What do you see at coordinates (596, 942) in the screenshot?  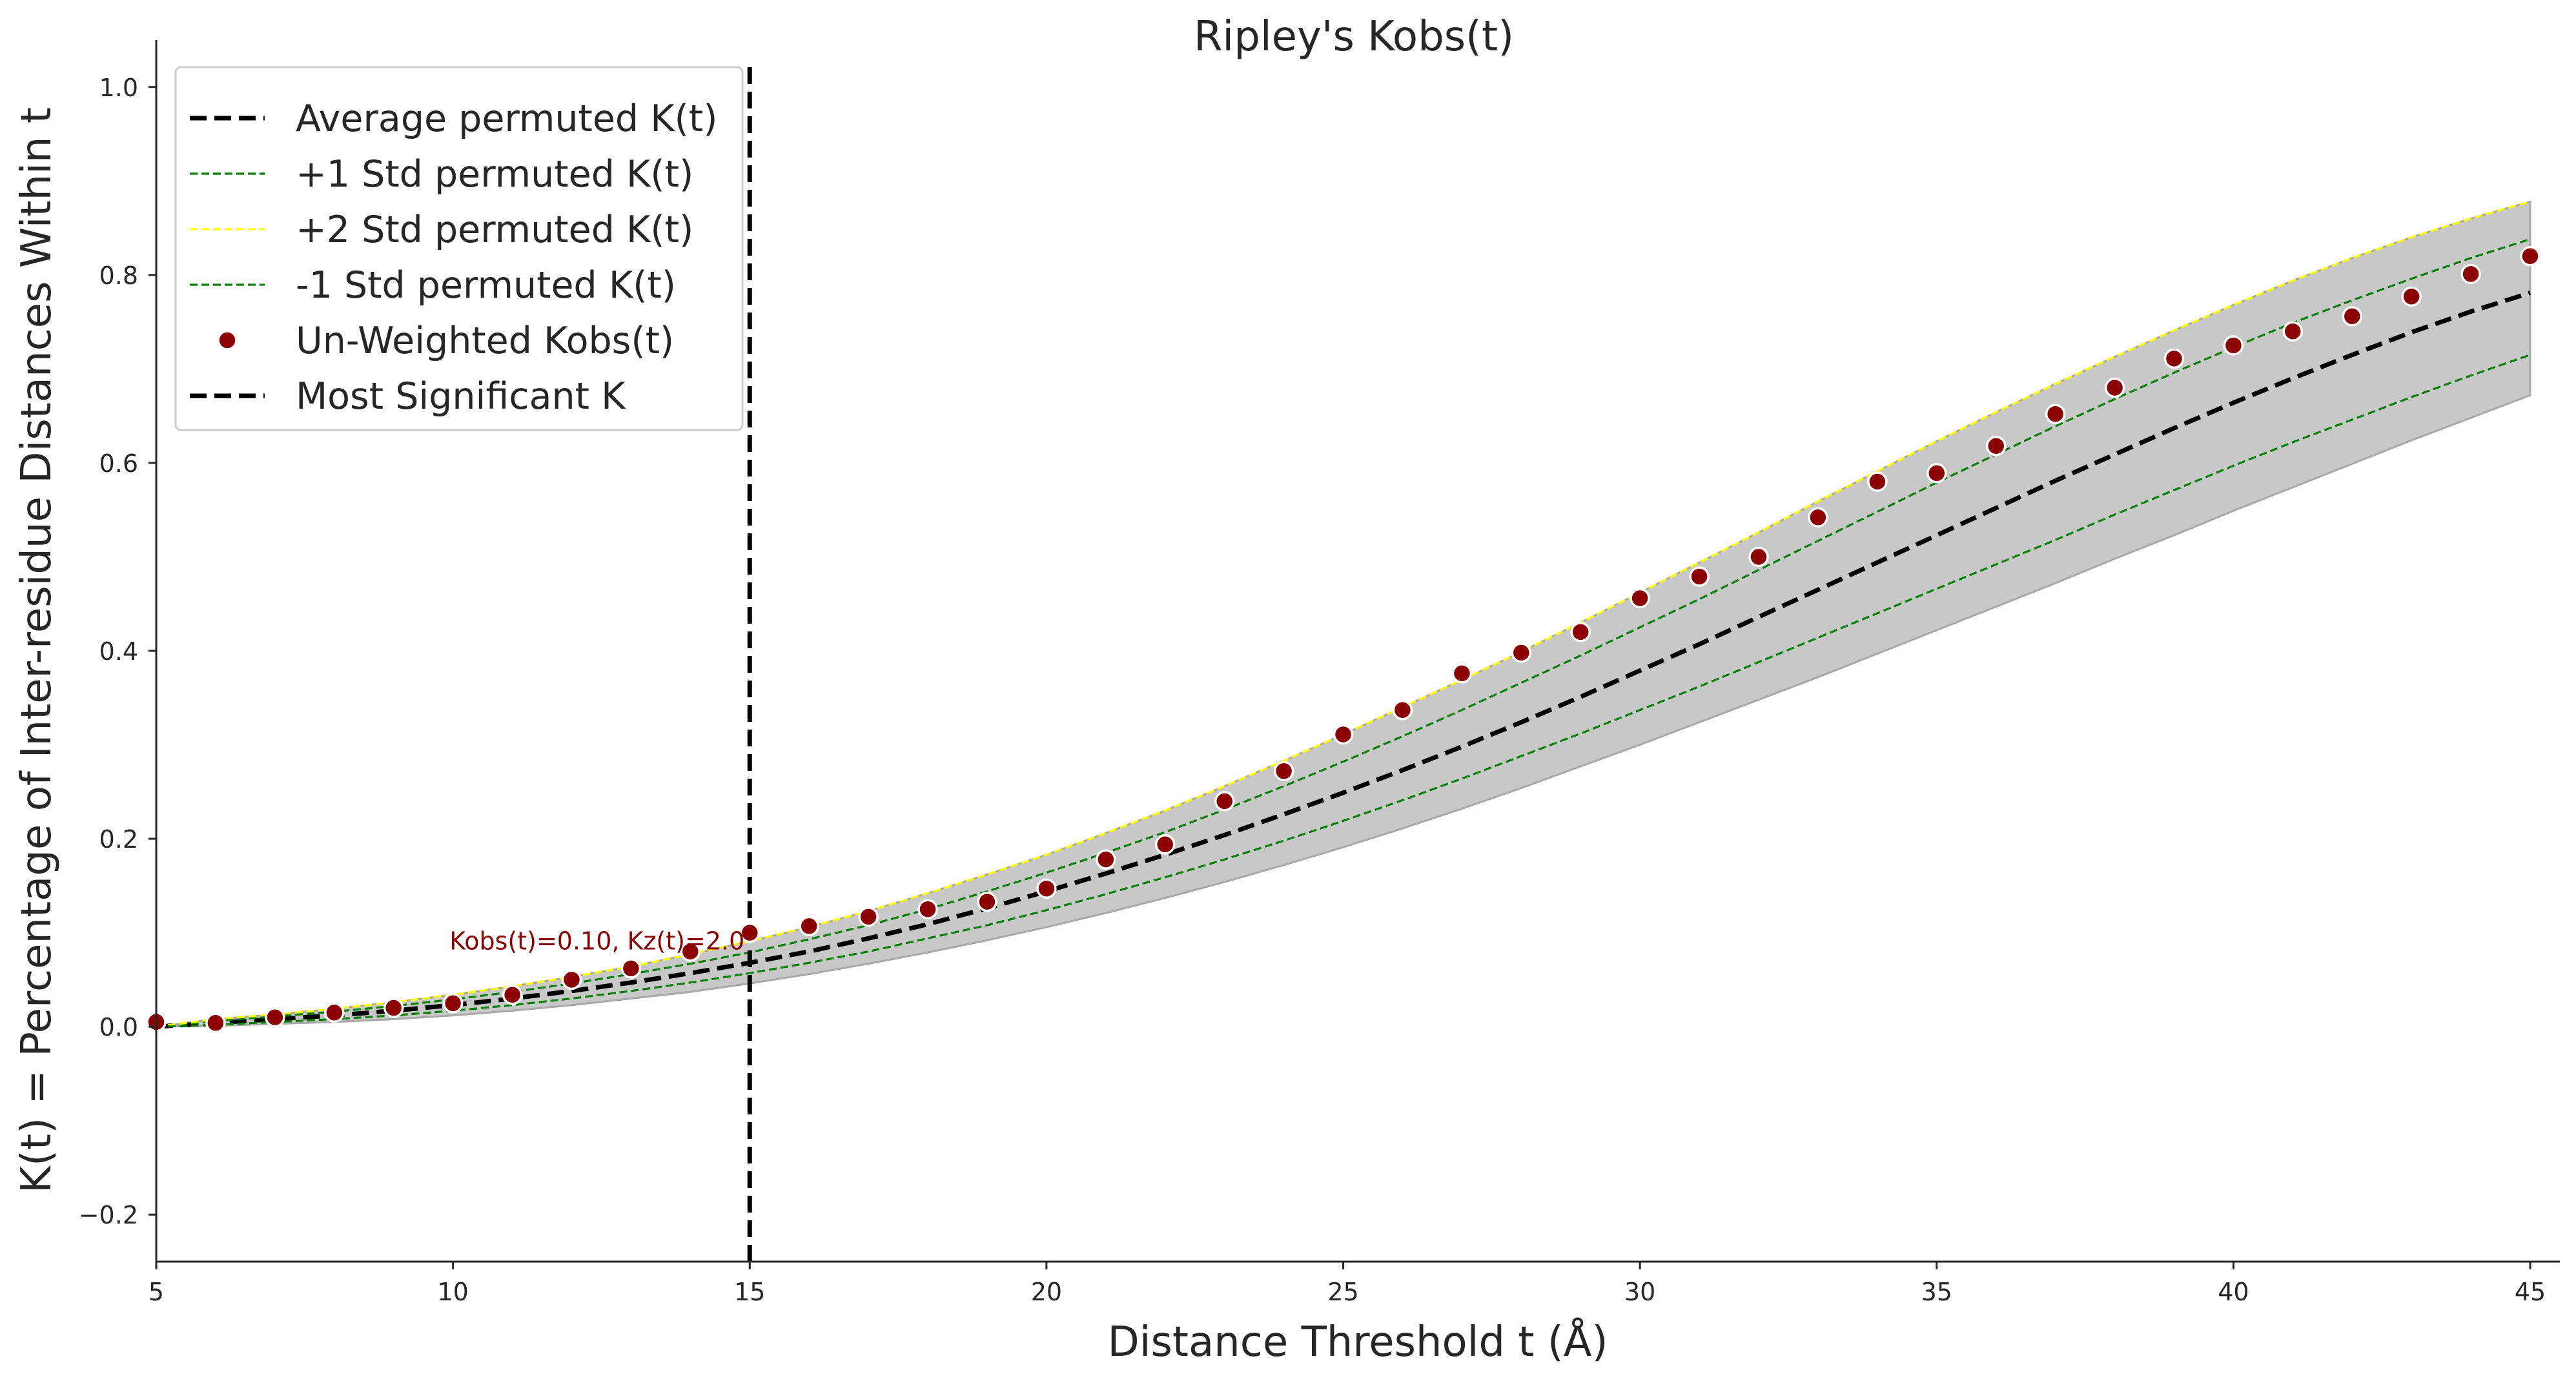 I see `annotation-label: Kobs(t)=0.10, Kz(t)=2.0` at bounding box center [596, 942].